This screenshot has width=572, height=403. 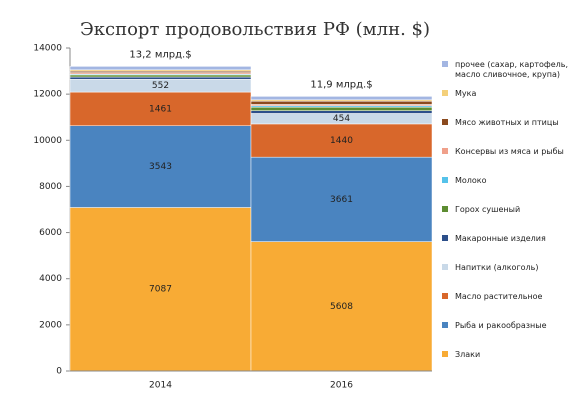 I want to click on y-tick-label: 8000, so click(x=50, y=187).